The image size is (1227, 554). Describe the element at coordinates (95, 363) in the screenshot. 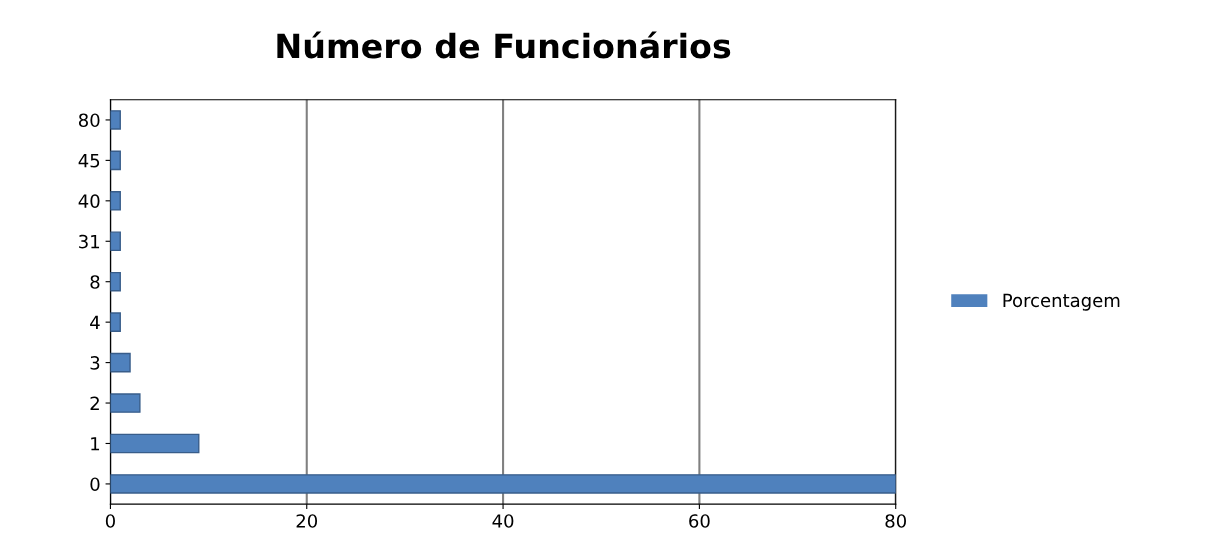

I see `y-tick-label: 3` at that location.